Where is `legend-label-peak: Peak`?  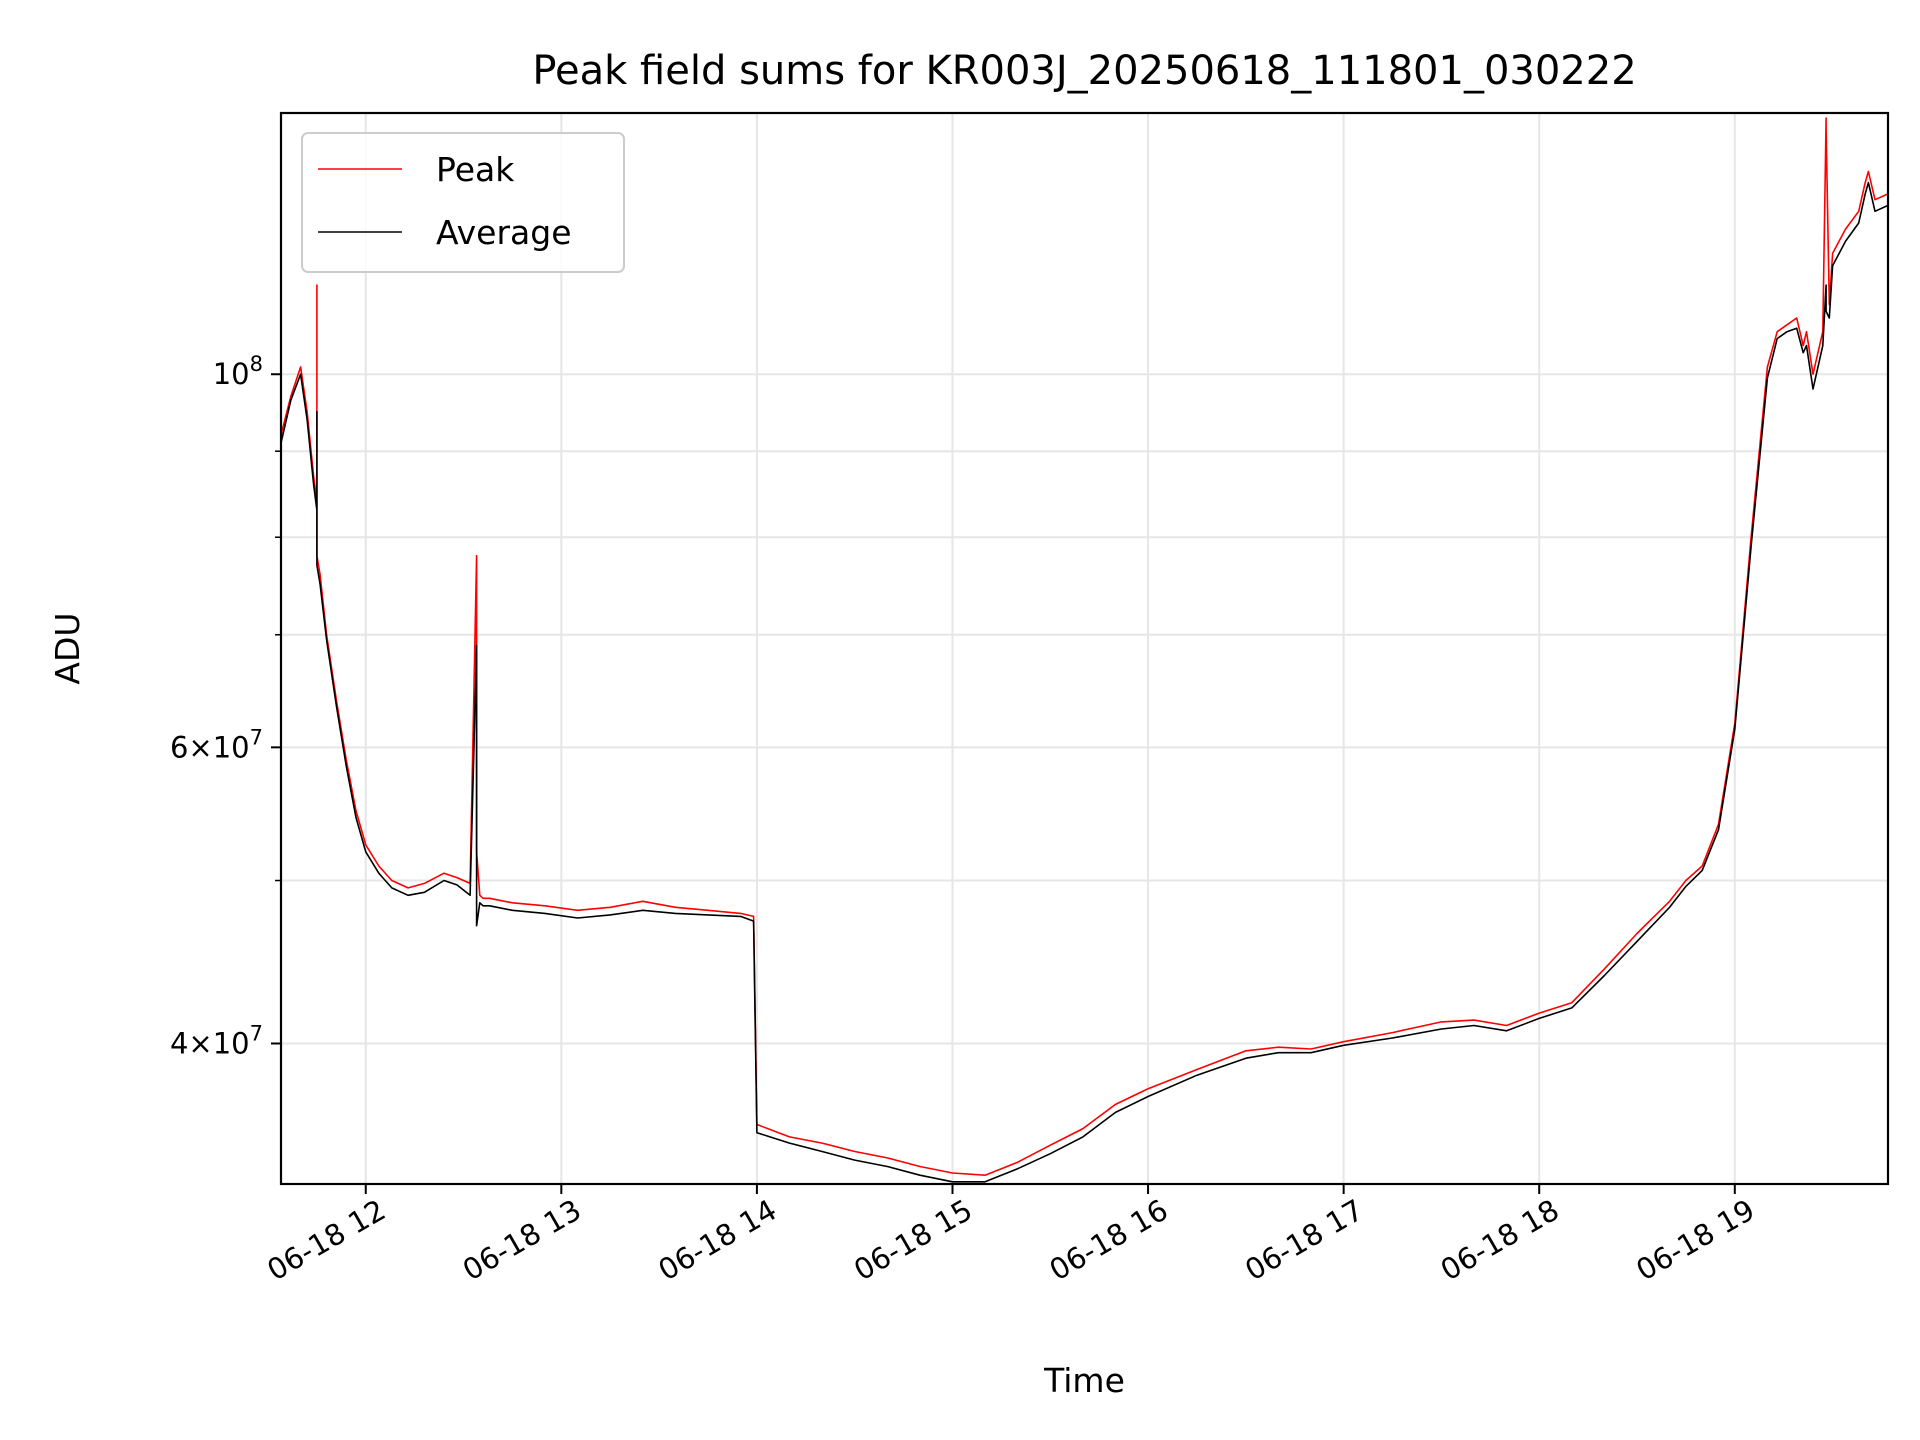 legend-label-peak: Peak is located at coordinates (475, 169).